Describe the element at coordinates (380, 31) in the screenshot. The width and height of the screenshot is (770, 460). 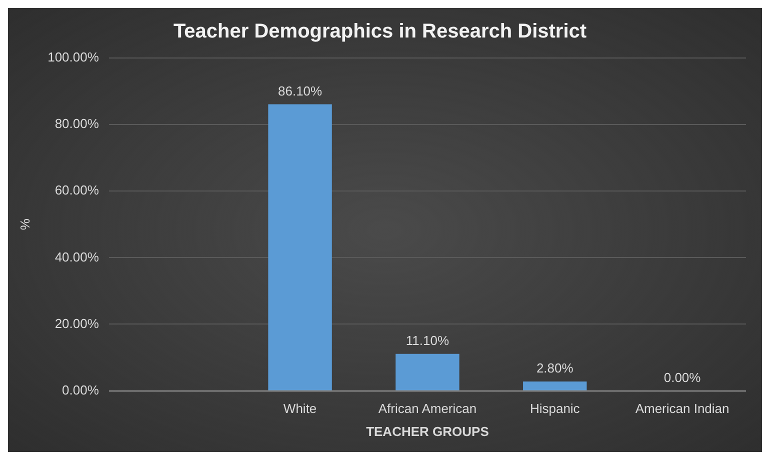
I see `chart-title: Teacher Demographics in Research District` at that location.